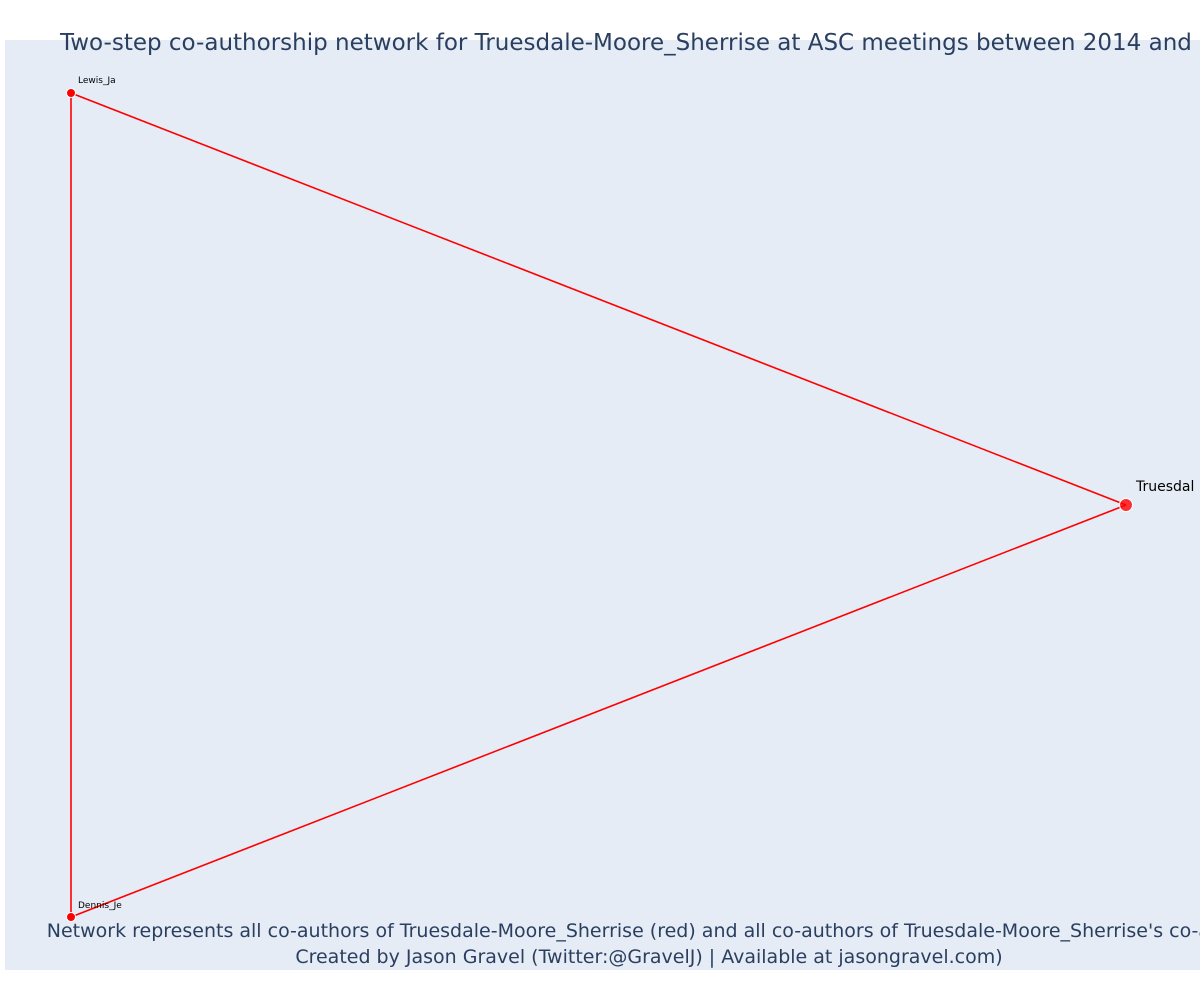  Describe the element at coordinates (97, 81) in the screenshot. I see `node-label-lewis: Lewis_Ja` at that location.